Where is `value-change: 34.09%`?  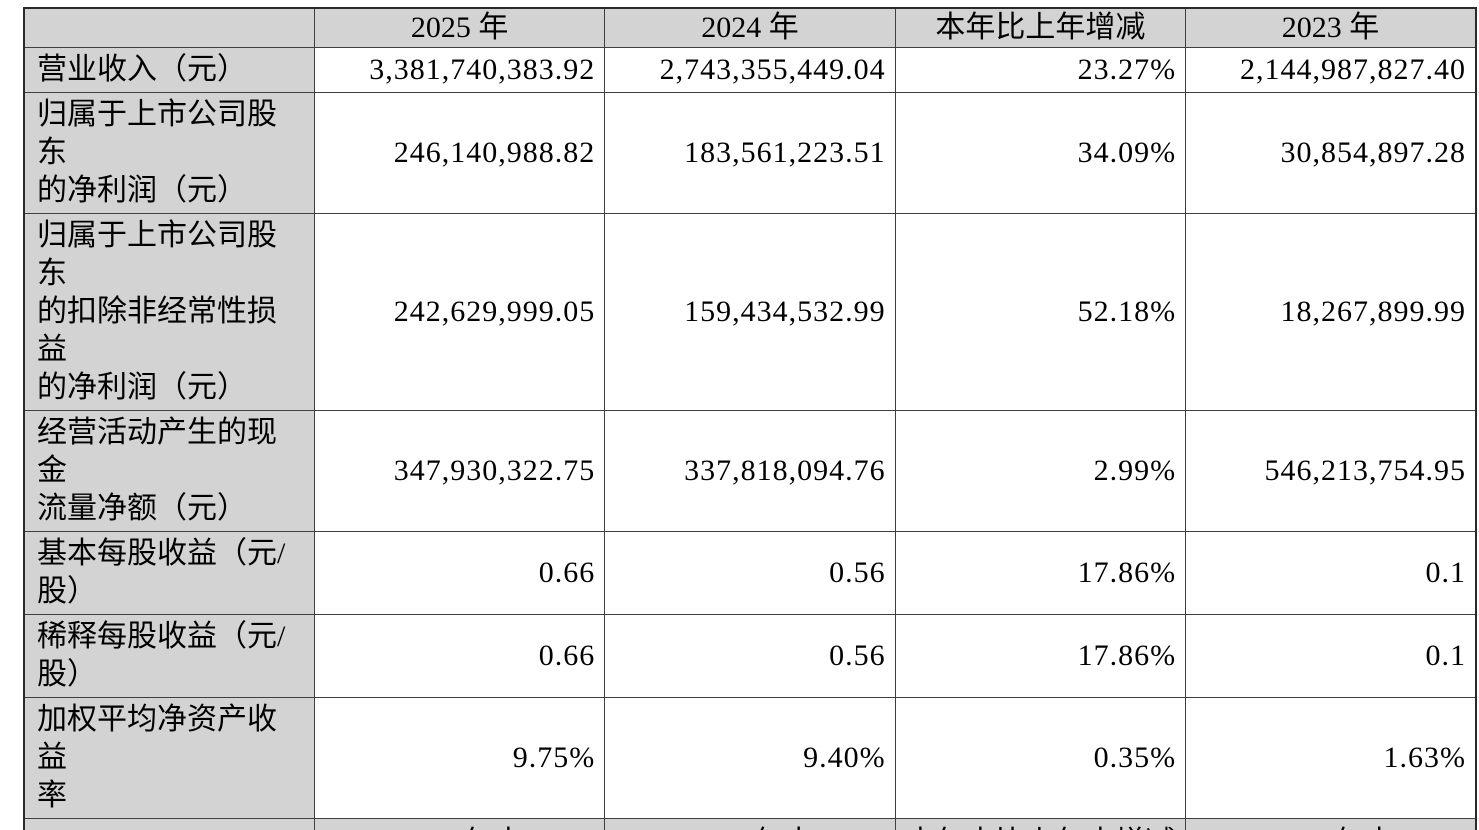
value-change: 34.09% is located at coordinates (1040, 153).